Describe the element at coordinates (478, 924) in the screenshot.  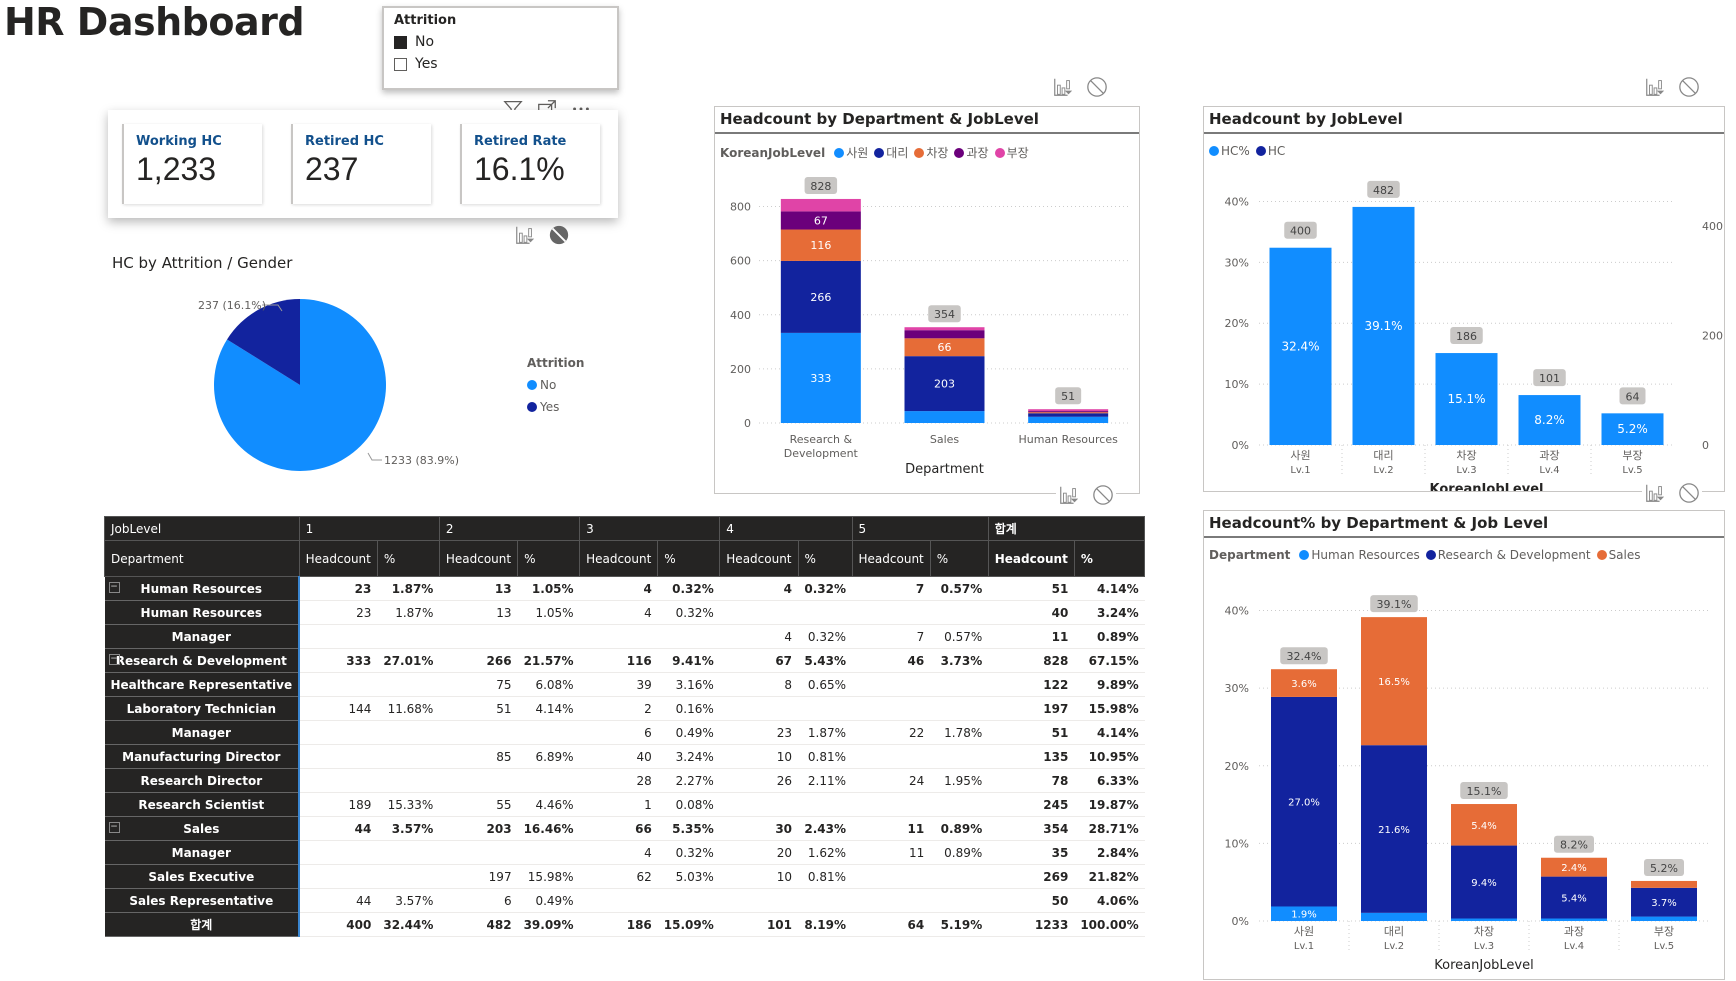
I see `matrix-cell: 482` at that location.